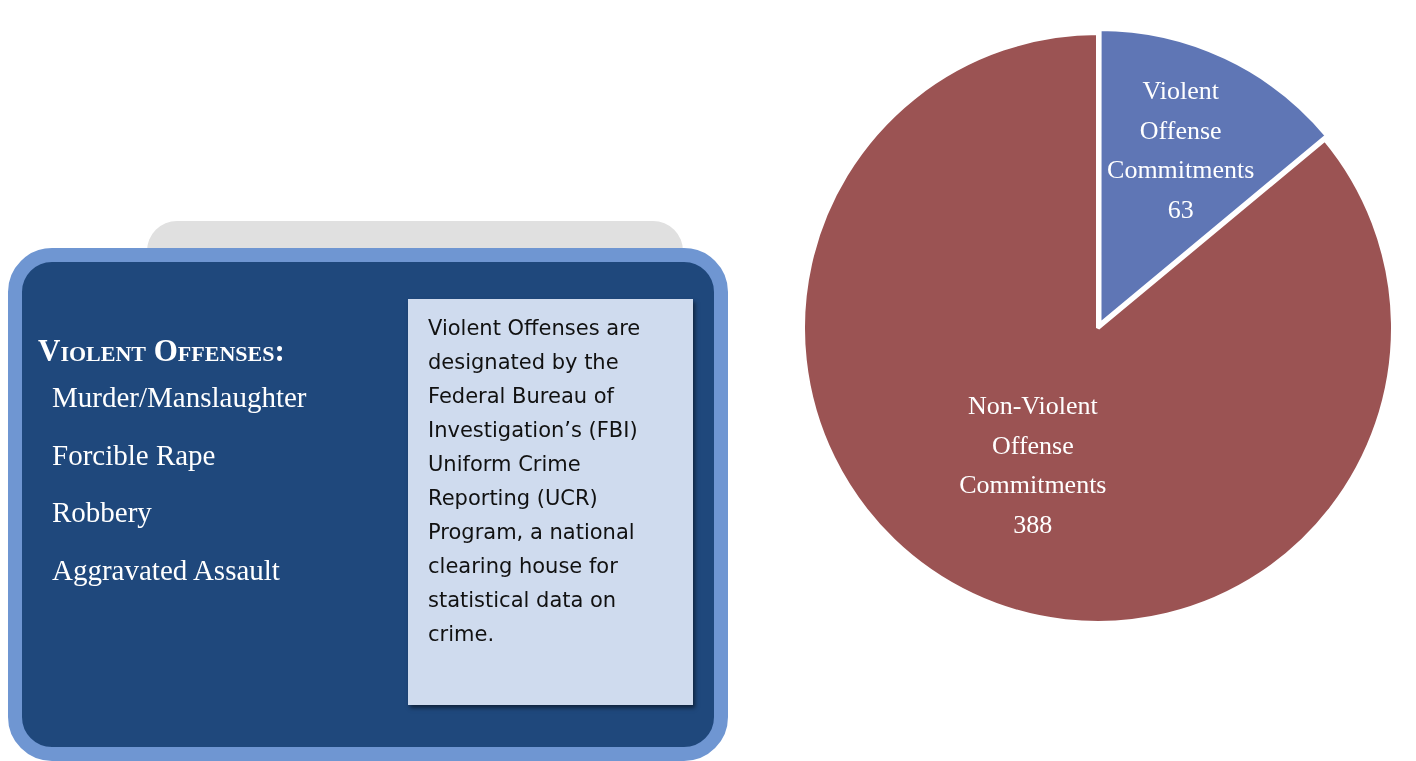  Describe the element at coordinates (134, 455) in the screenshot. I see `text: Forcible Rape` at that location.